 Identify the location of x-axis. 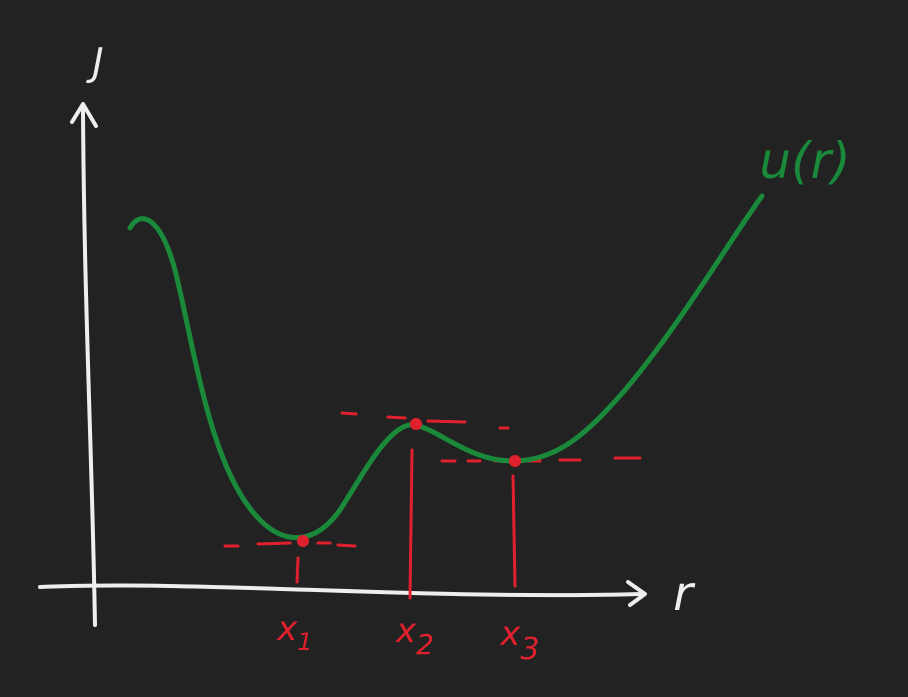
(340, 590).